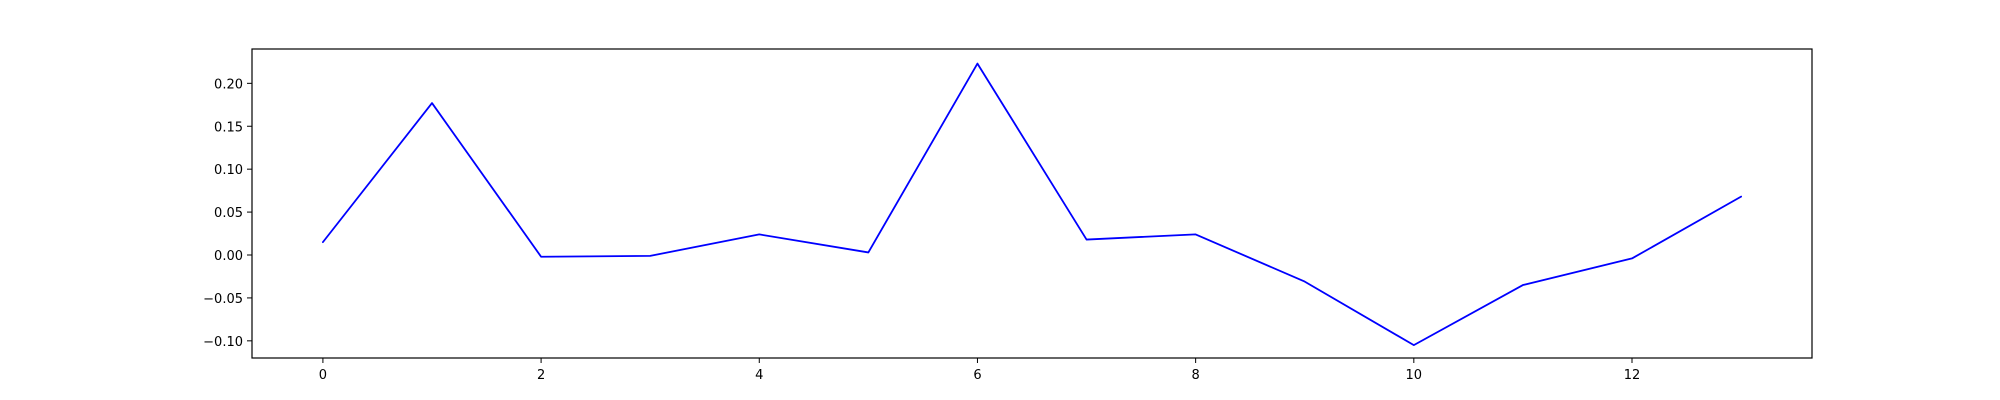  Describe the element at coordinates (228, 127) in the screenshot. I see `y-tick-label: 0.15` at that location.